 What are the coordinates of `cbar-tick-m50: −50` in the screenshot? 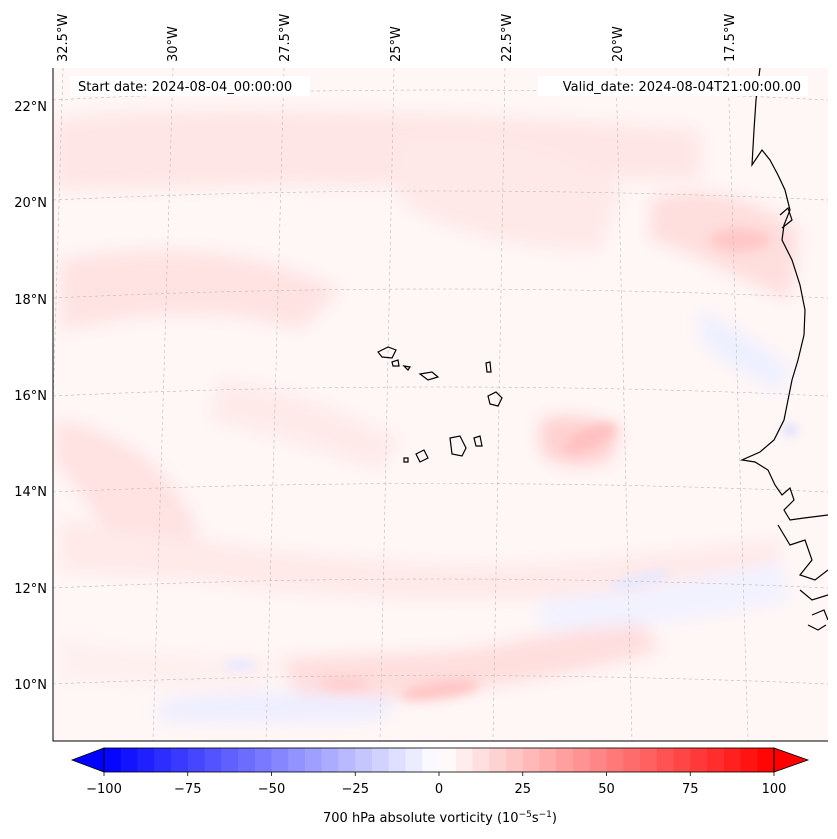 It's located at (271, 789).